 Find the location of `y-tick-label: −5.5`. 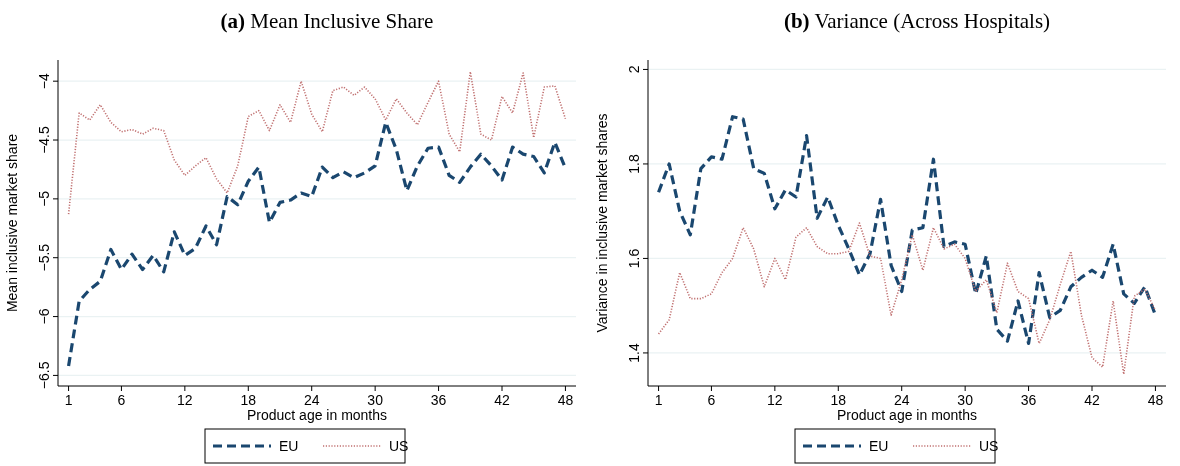

y-tick-label: −5.5 is located at coordinates (44, 257).